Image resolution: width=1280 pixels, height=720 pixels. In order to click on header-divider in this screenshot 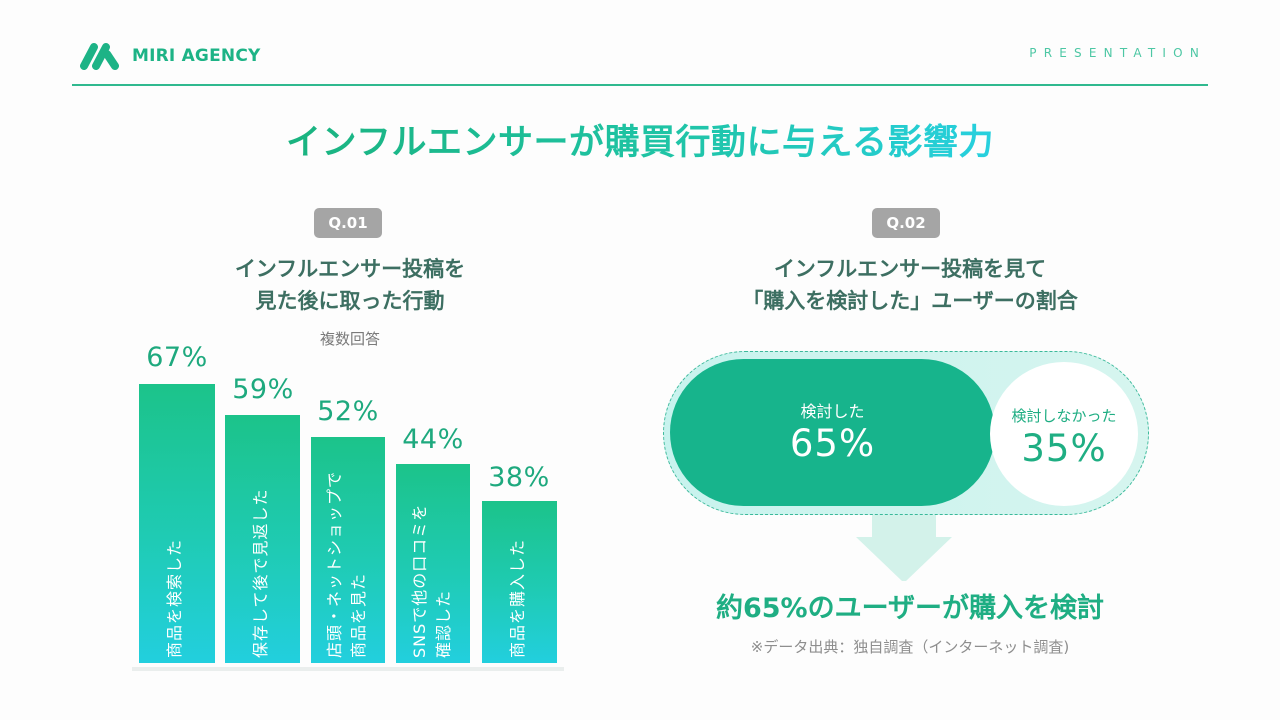, I will do `click(640, 85)`.